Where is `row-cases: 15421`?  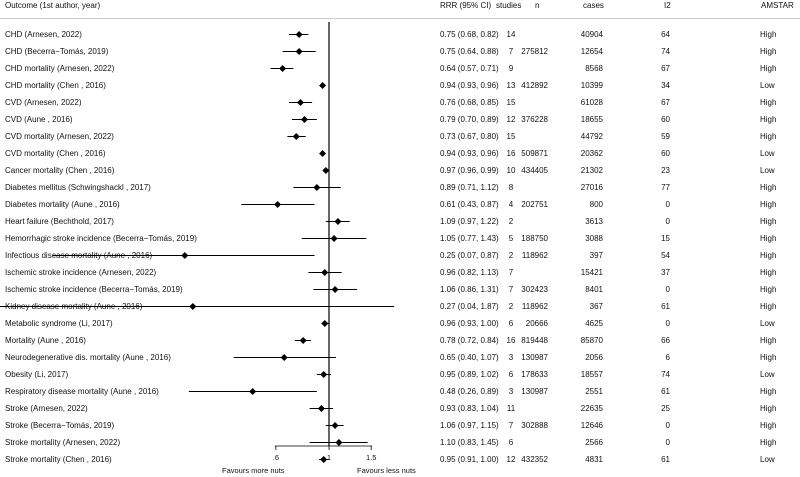
row-cases: 15421 is located at coordinates (591, 272).